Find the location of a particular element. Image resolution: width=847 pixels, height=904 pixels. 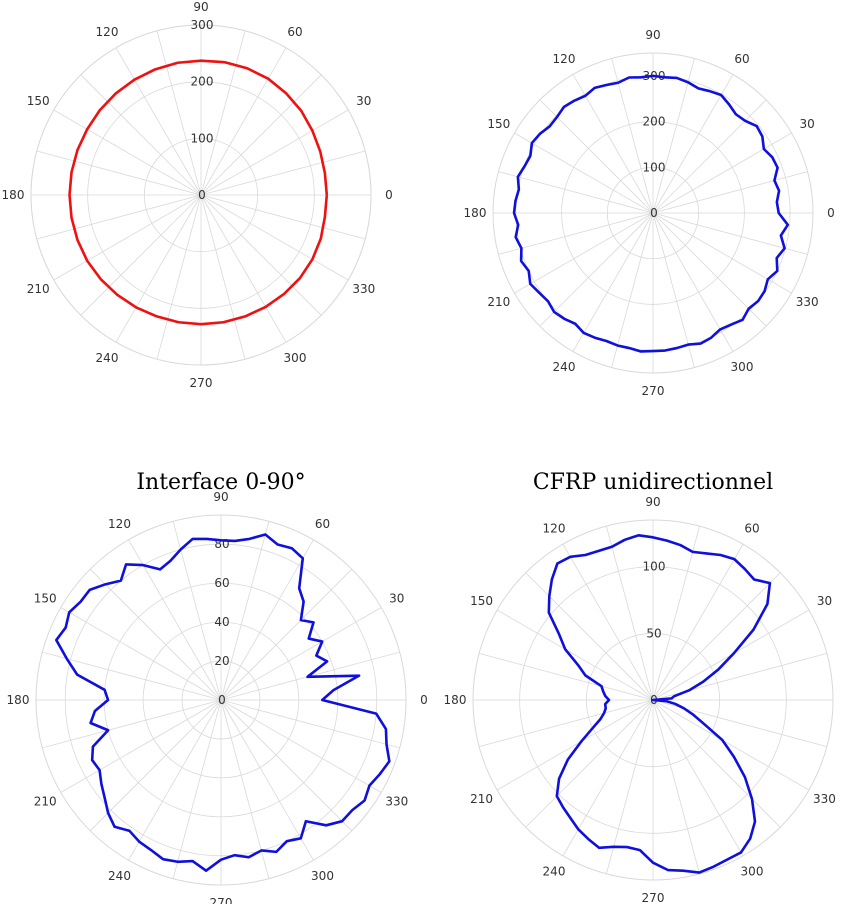

panel-title: Interface 0-90° is located at coordinates (220, 482).